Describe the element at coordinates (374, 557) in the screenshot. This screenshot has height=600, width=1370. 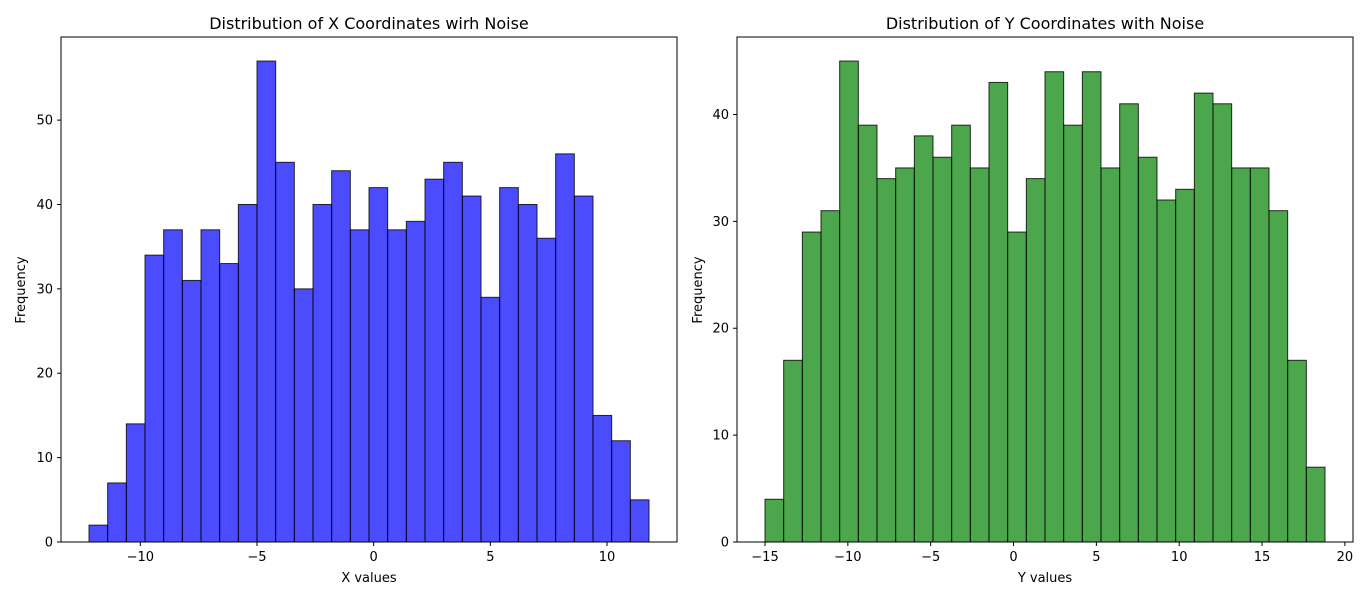
I see `x-tick-label-x-2: 0` at that location.